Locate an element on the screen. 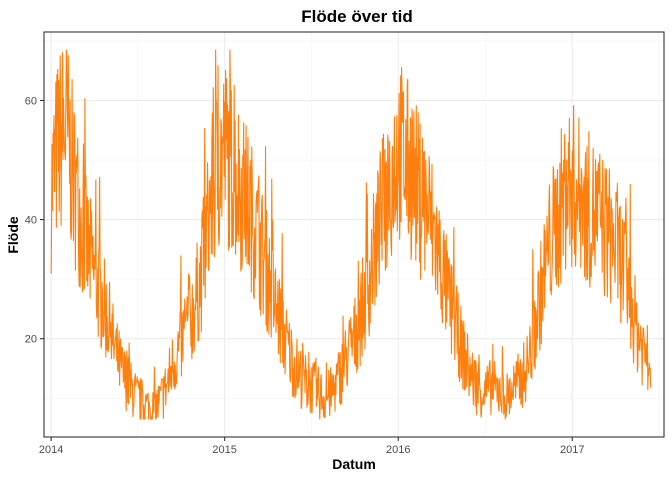 The width and height of the screenshot is (672, 480). chart-title: Flöde över tid is located at coordinates (356, 16).